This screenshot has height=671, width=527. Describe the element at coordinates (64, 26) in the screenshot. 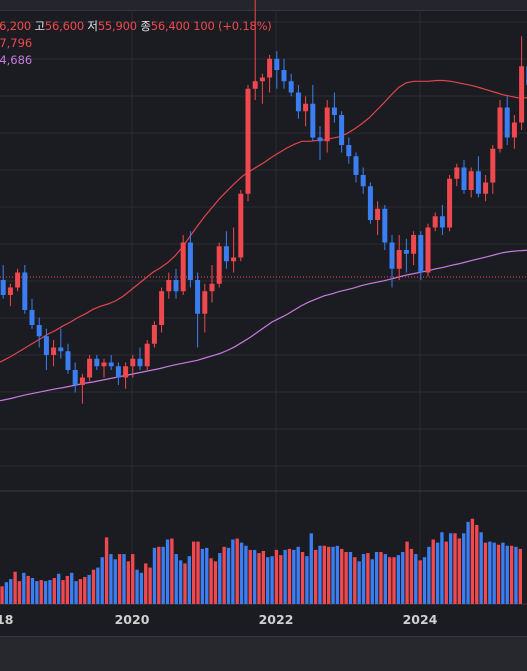

I see `high-value: 56,600` at that location.